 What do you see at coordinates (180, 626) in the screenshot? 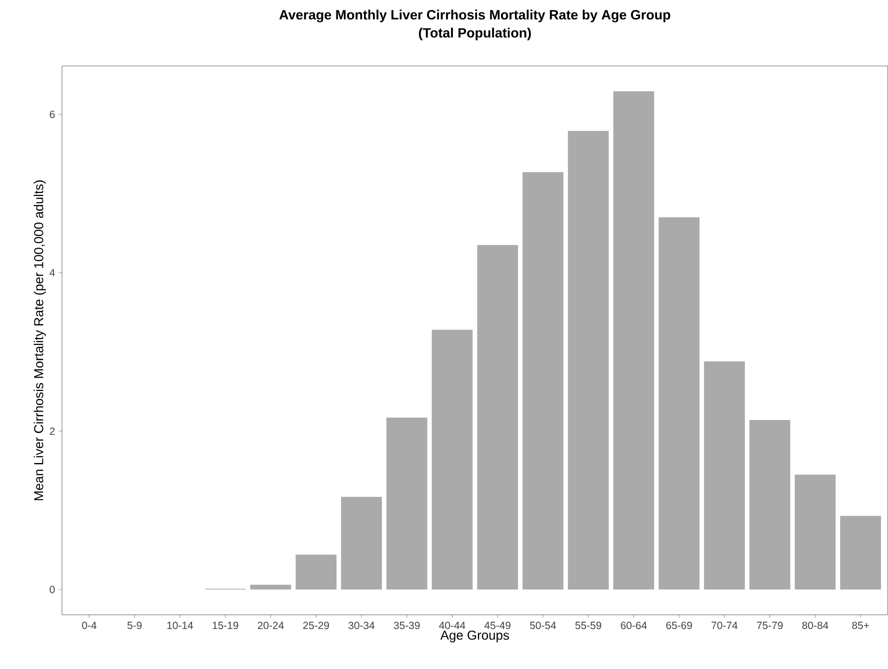
I see `x-tick-label: 10-14` at bounding box center [180, 626].